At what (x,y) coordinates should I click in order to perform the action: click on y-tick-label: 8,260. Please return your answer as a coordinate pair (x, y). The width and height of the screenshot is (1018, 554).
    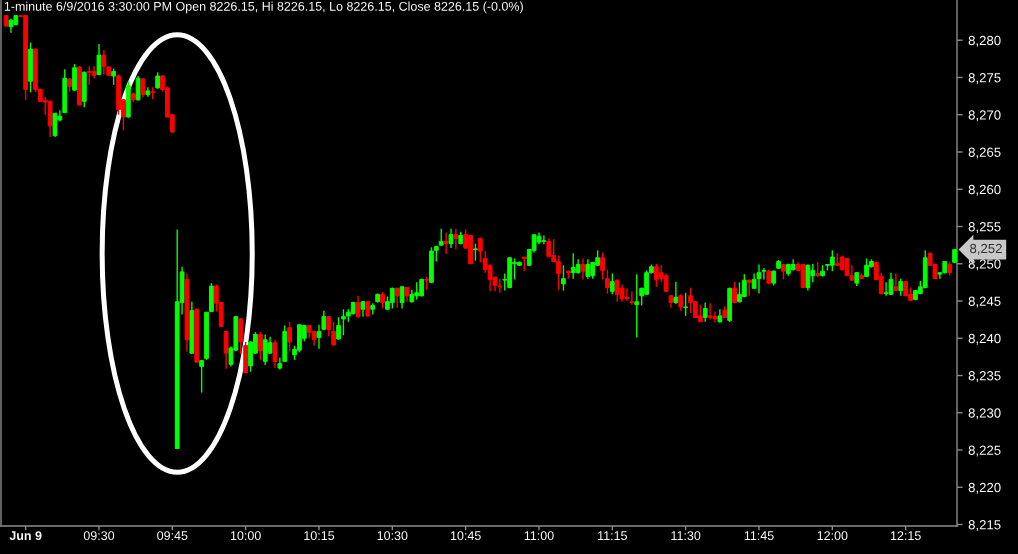
    Looking at the image, I should click on (984, 190).